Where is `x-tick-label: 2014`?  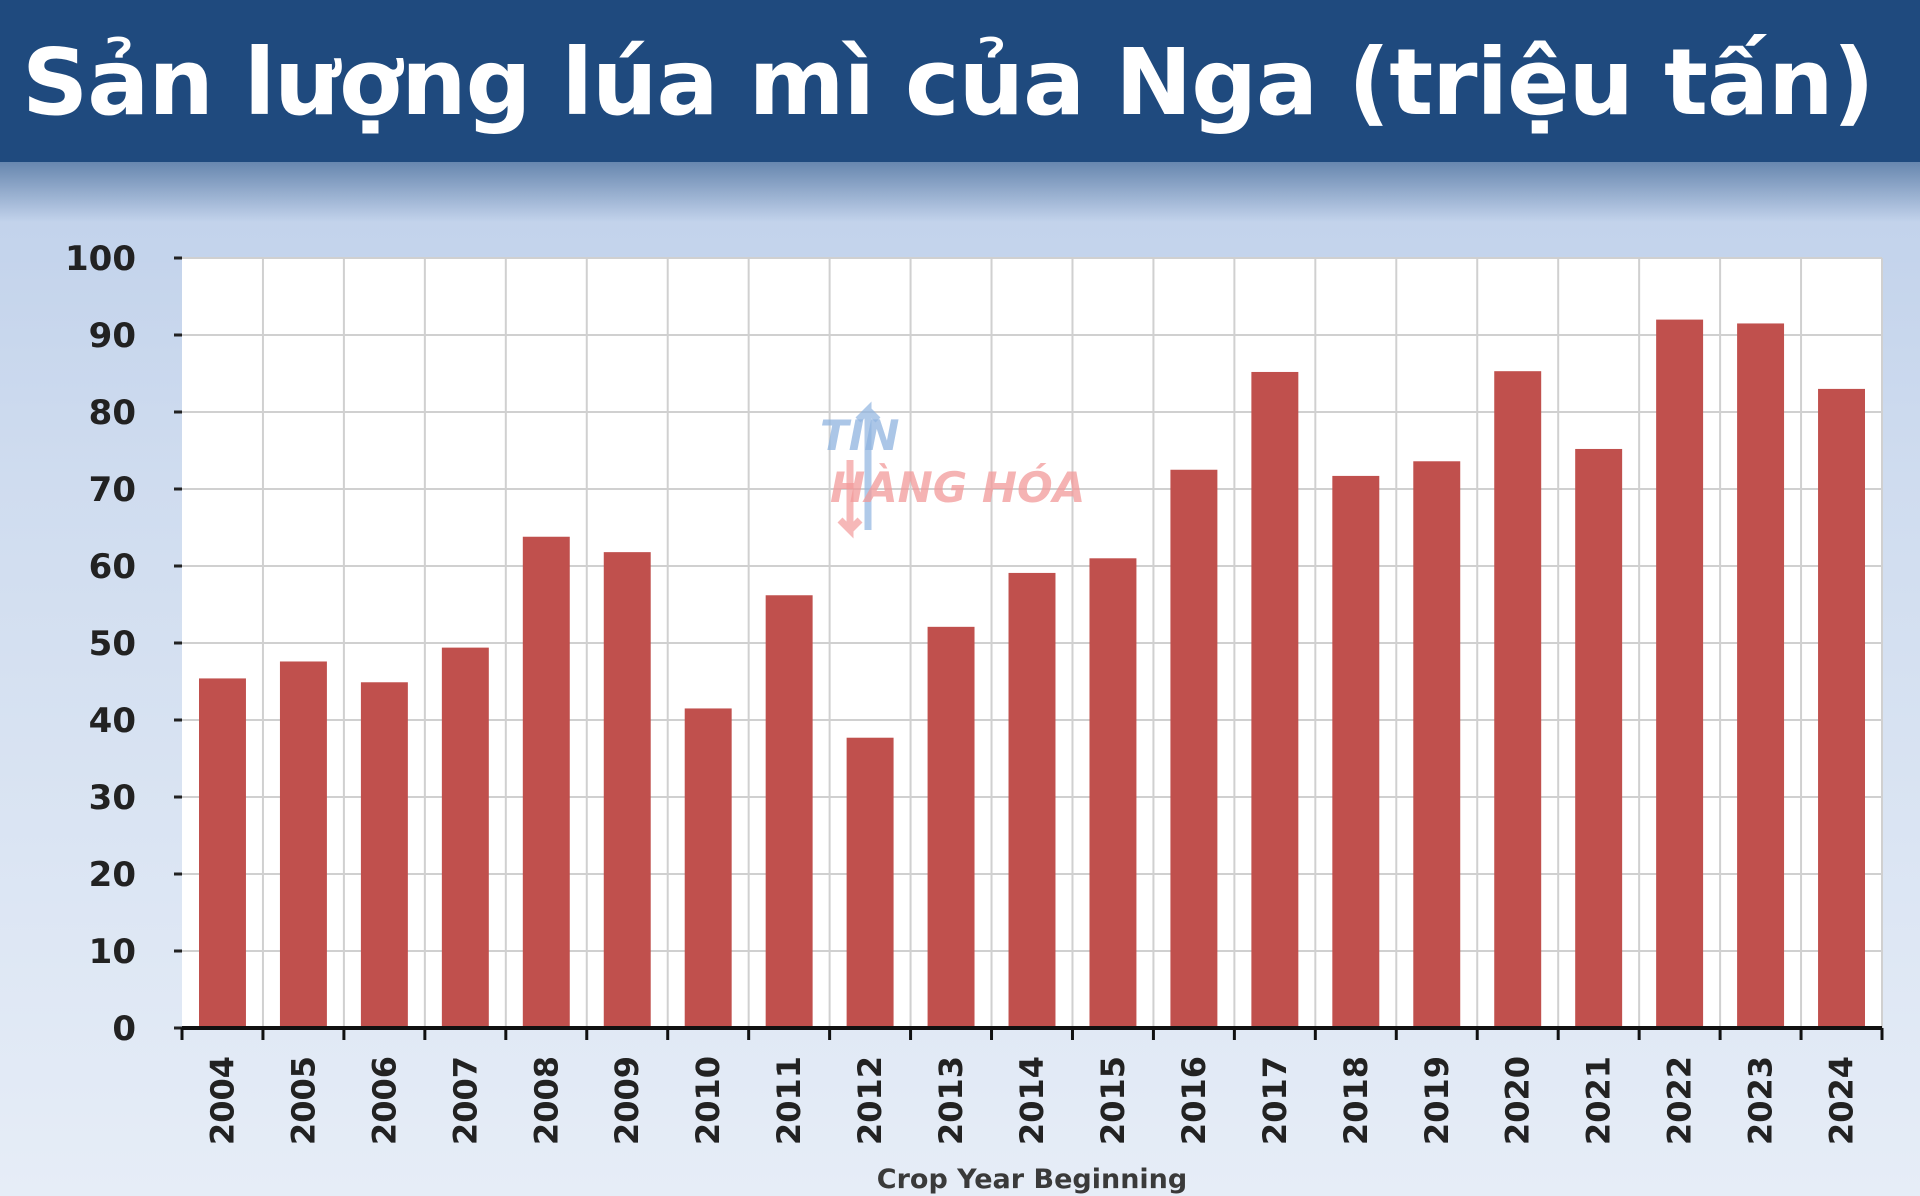
x-tick-label: 2014 is located at coordinates (1032, 1100).